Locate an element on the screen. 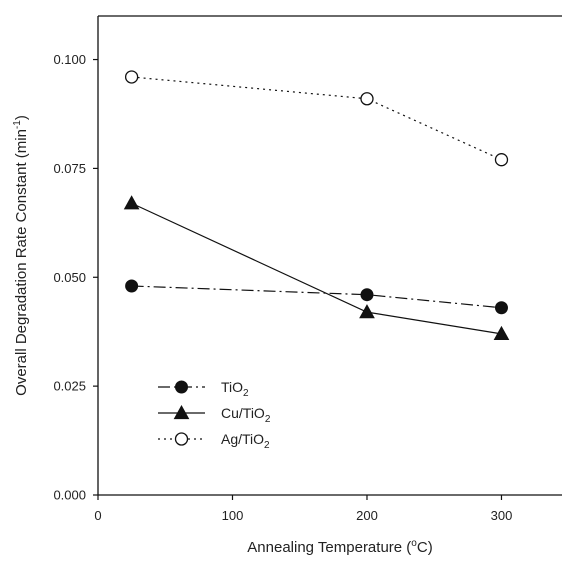  legend-item: Ag/TiO2 is located at coordinates (214, 441).